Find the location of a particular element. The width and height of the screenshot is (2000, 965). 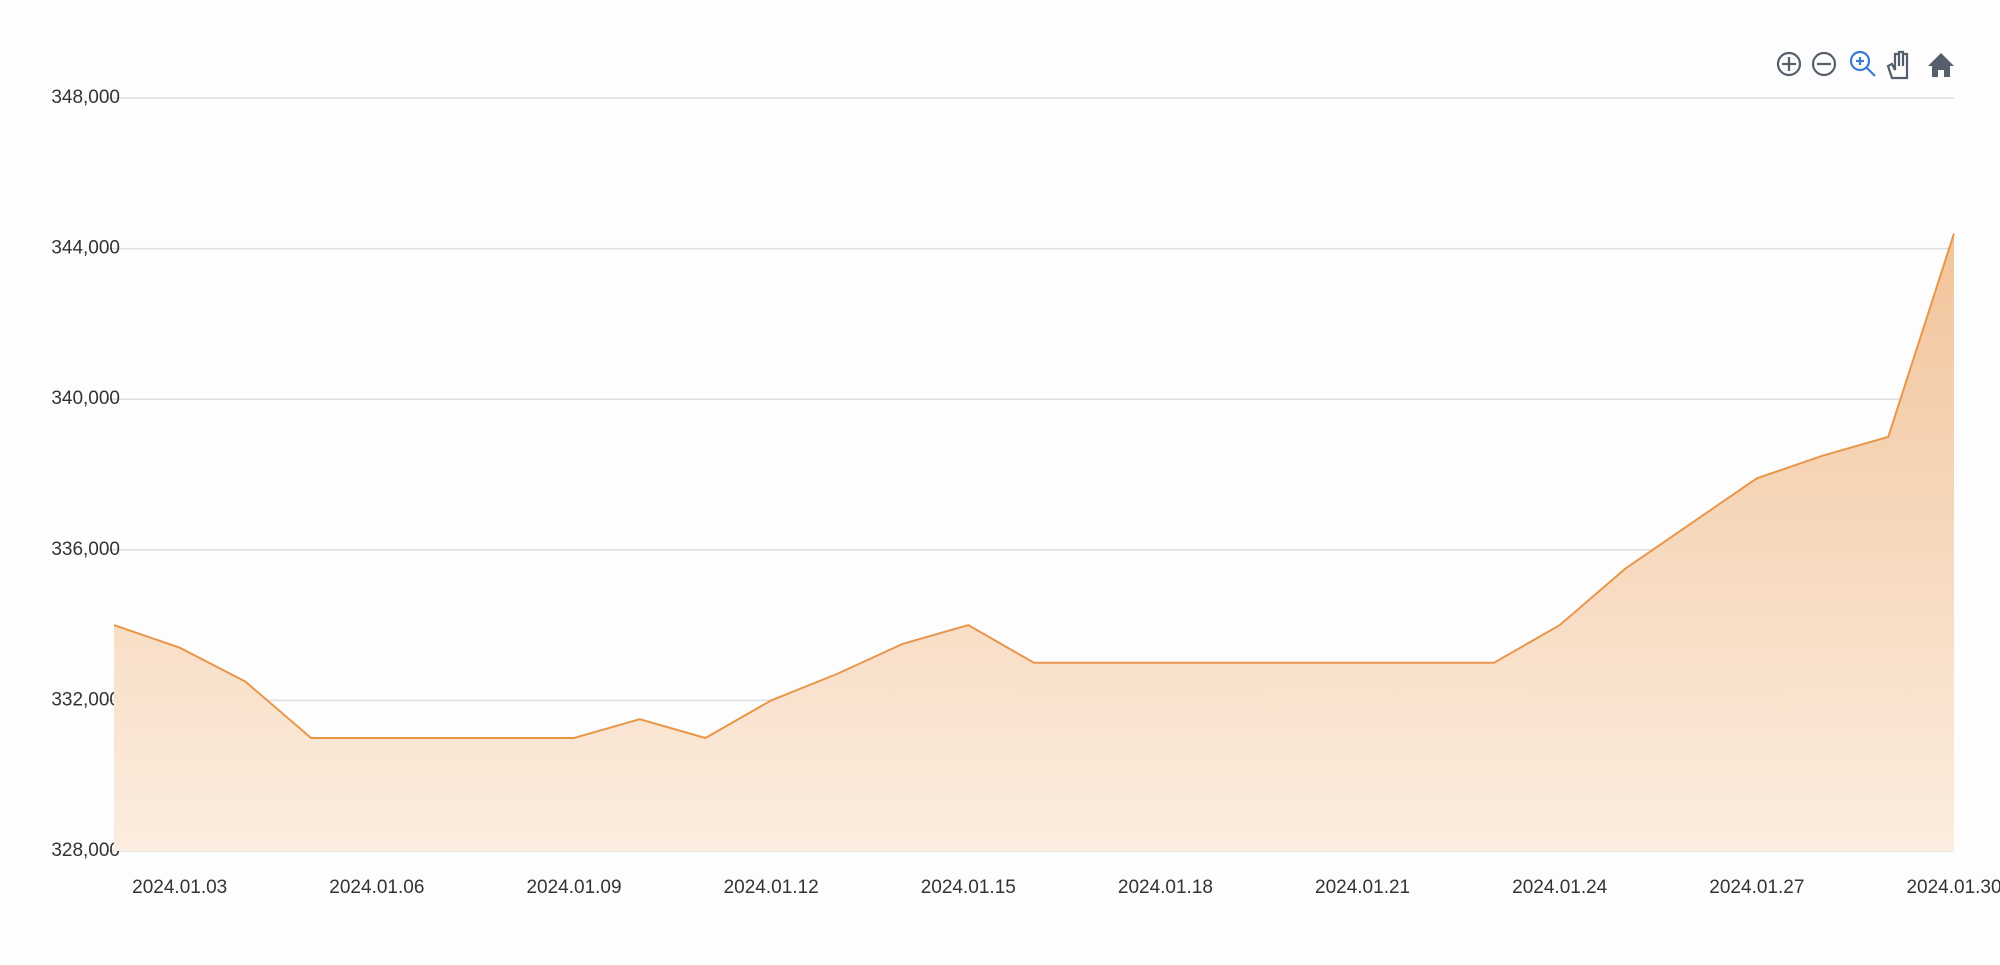

x-tick-label: 2024.01.21 is located at coordinates (1362, 887).